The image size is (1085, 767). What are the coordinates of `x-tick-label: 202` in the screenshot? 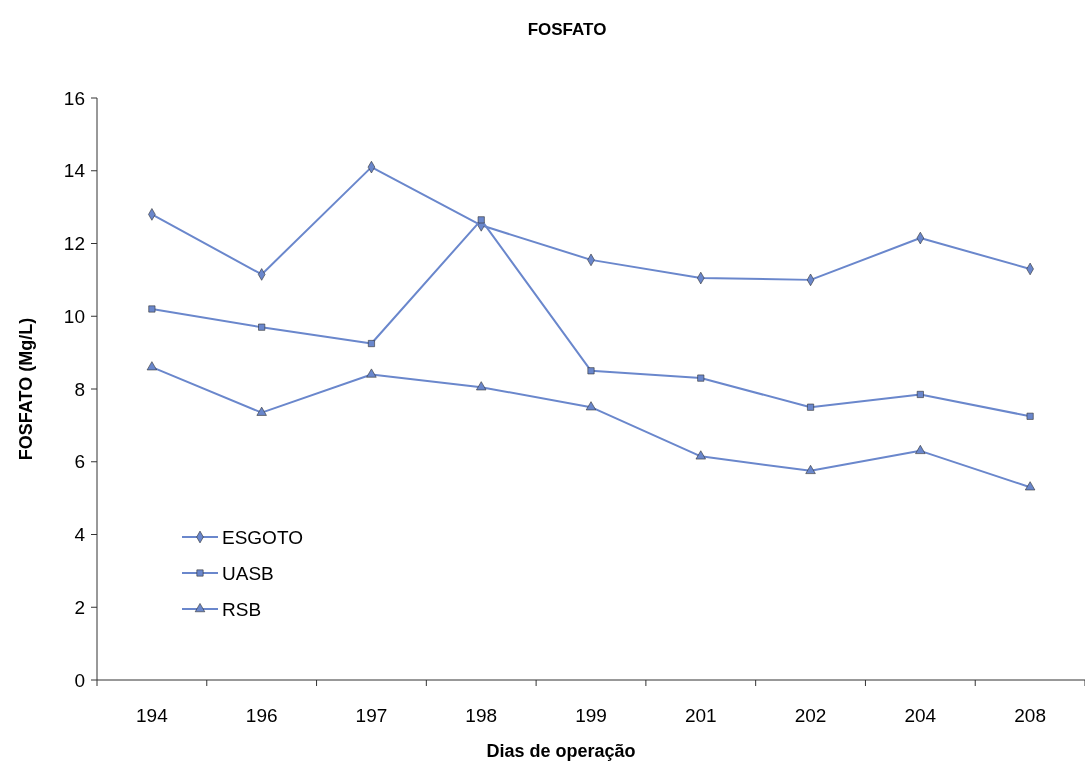 It's located at (810, 715).